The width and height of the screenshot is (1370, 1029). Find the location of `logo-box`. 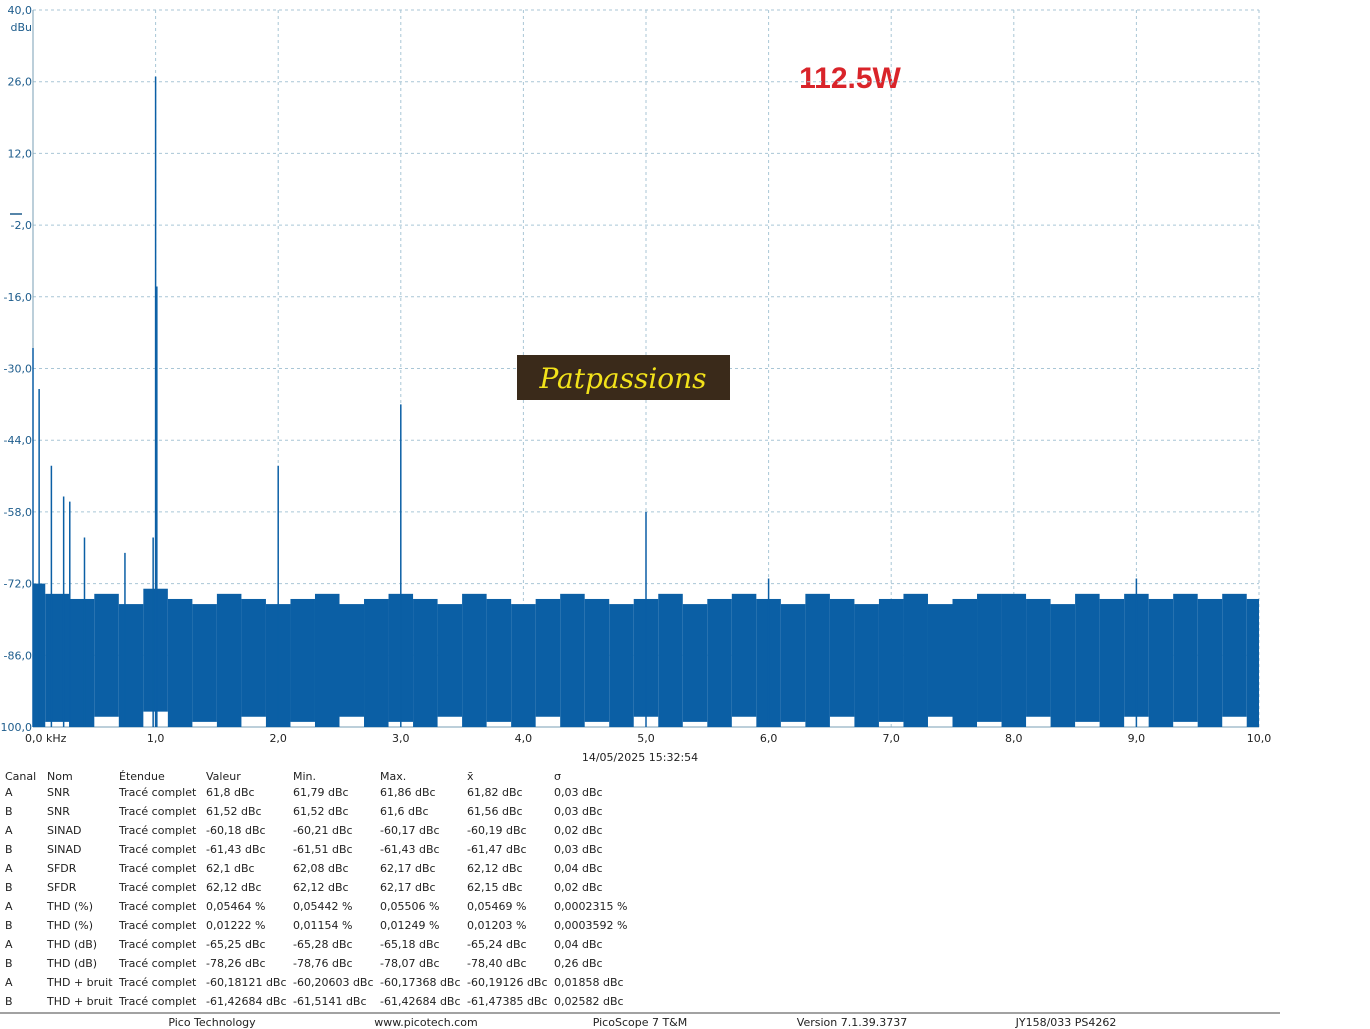

logo-box is located at coordinates (623, 377).